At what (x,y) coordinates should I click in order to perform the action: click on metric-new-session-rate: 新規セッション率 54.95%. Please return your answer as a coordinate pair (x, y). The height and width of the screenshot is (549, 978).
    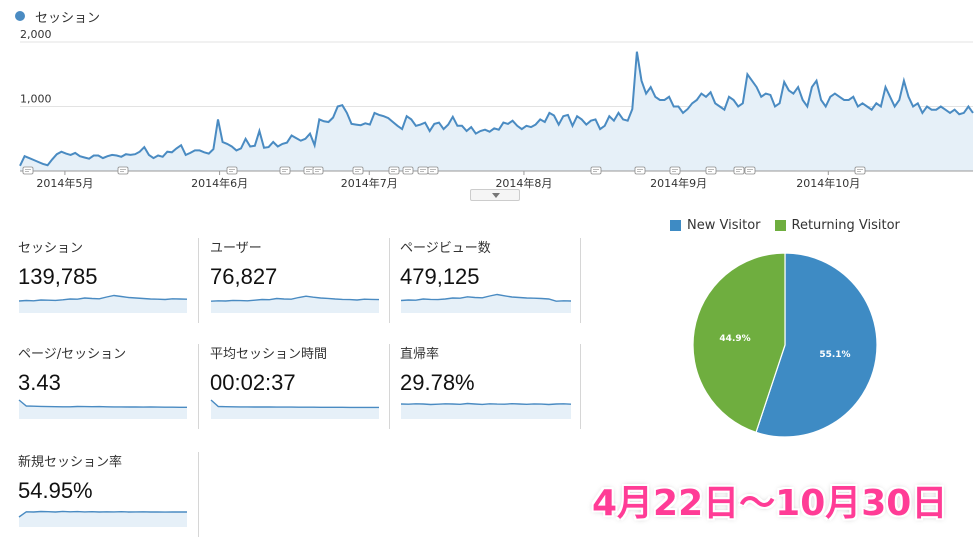
    Looking at the image, I should click on (108, 491).